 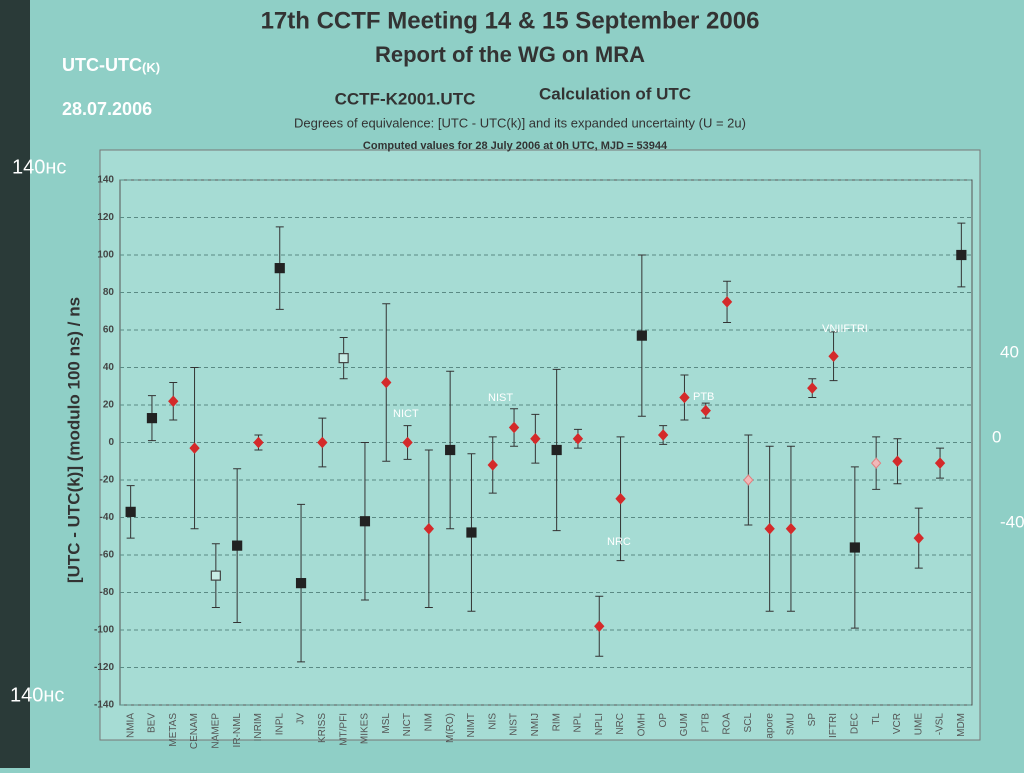 I want to click on x-tick-label: NIMT, so click(x=471, y=725).